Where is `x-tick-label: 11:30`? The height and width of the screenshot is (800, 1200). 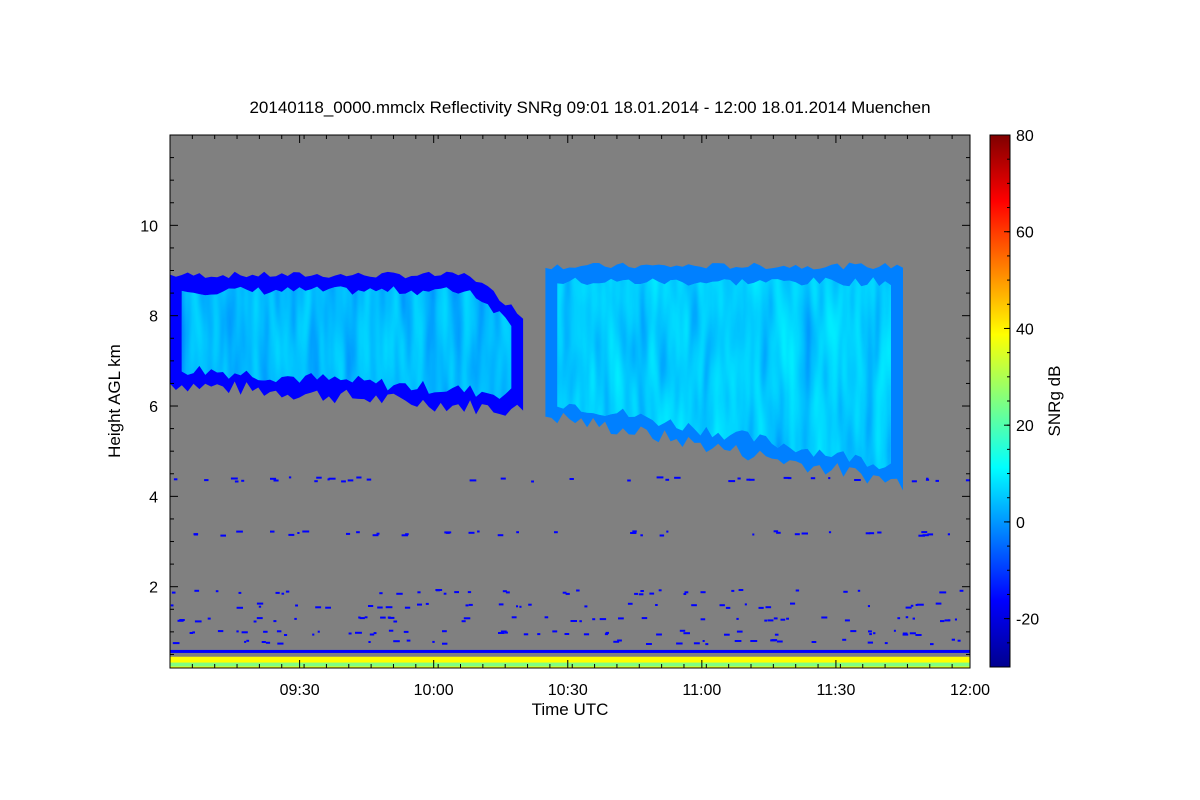 x-tick-label: 11:30 is located at coordinates (835, 690).